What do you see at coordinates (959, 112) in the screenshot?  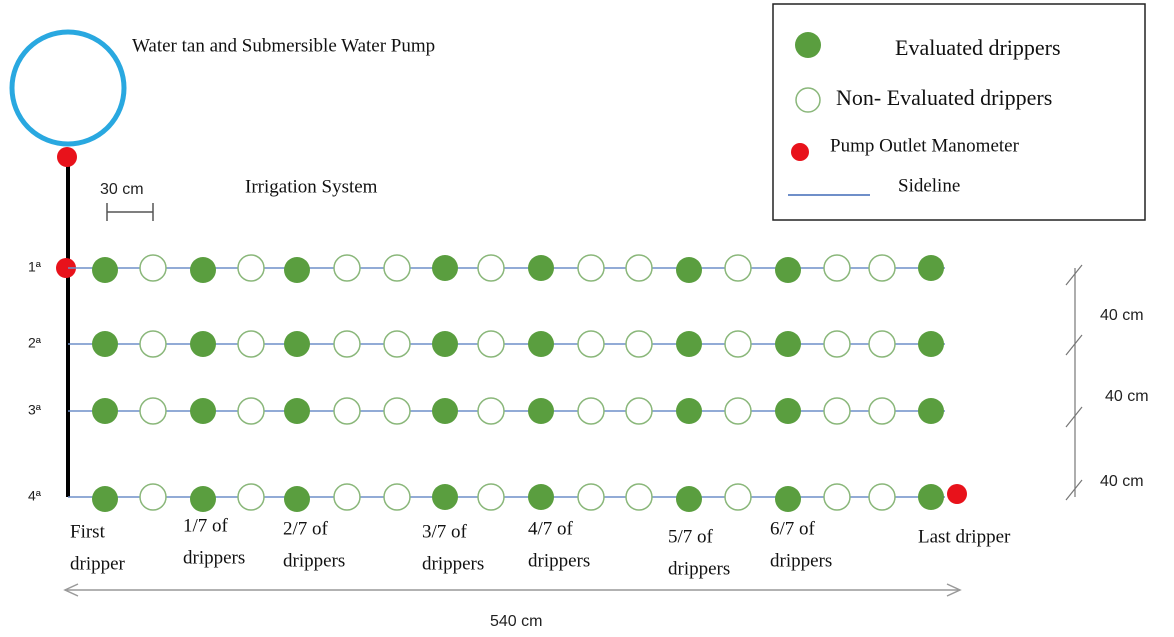 I see `legend-box` at bounding box center [959, 112].